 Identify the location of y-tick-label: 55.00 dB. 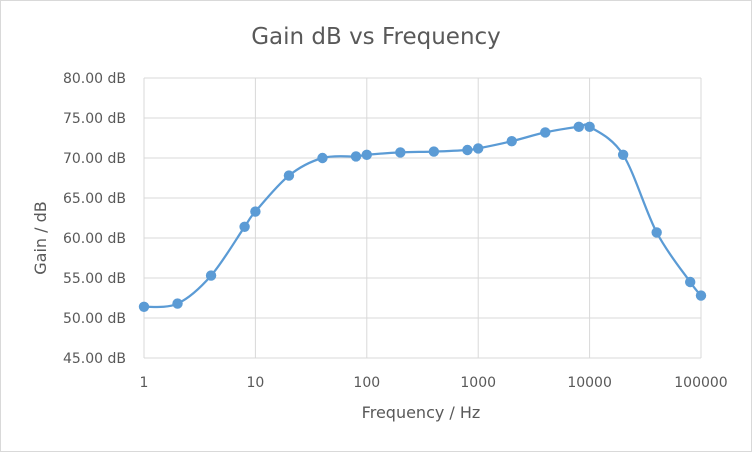
(94, 279).